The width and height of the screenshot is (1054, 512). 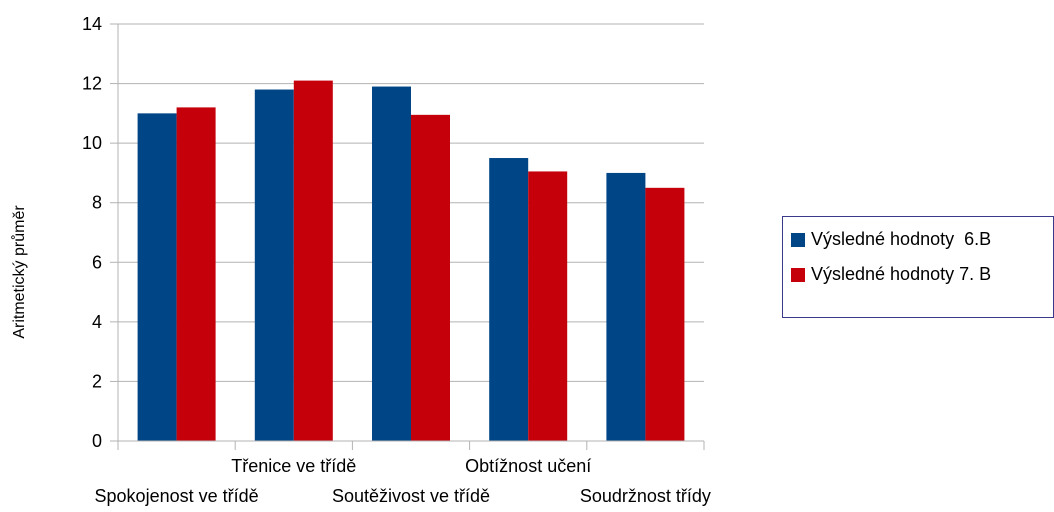 What do you see at coordinates (97, 441) in the screenshot?
I see `y-tick-label: 0` at bounding box center [97, 441].